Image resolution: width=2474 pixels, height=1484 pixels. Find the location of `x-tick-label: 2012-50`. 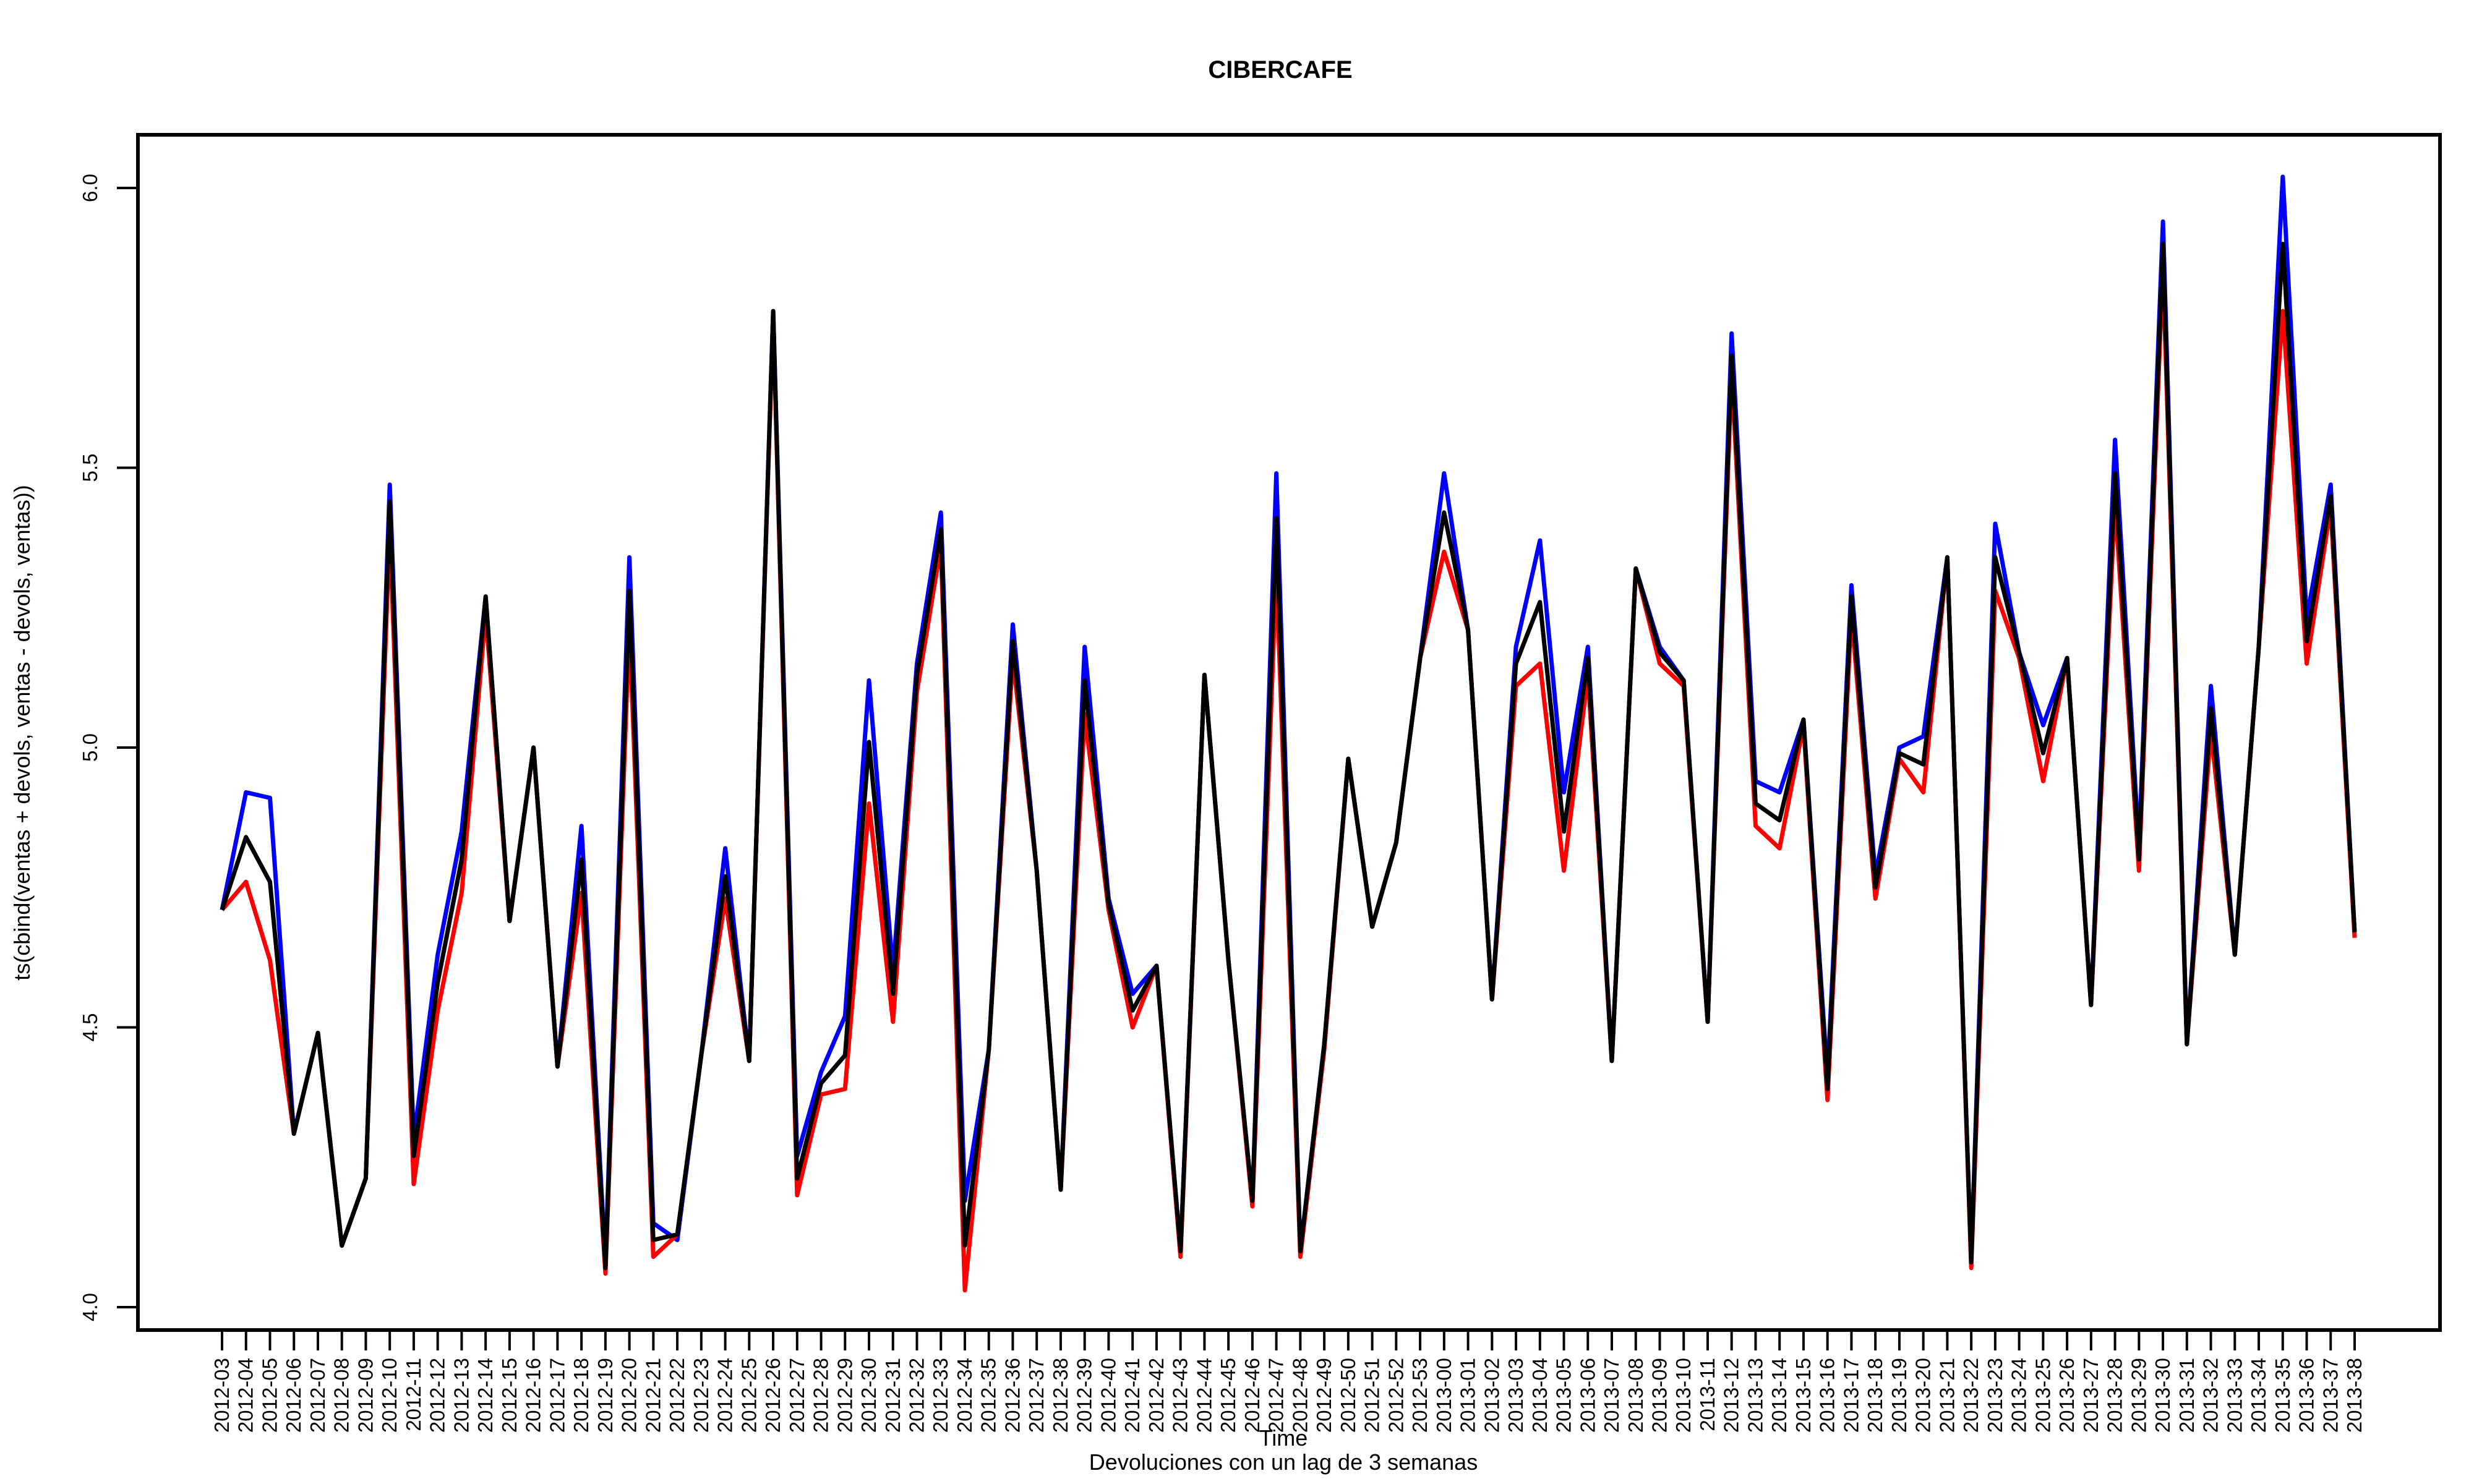

x-tick-label: 2012-50 is located at coordinates (1348, 1395).